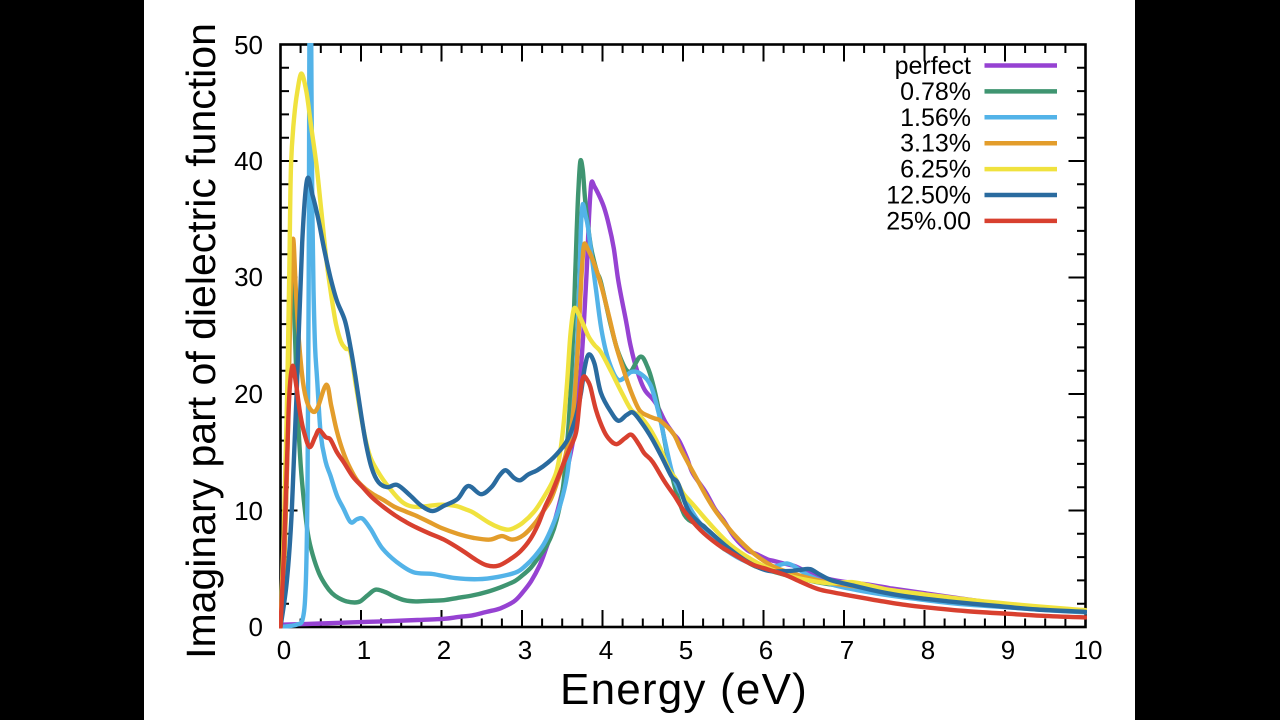 This screenshot has width=1280, height=720. Describe the element at coordinates (248, 277) in the screenshot. I see `svg-text: 30` at that location.